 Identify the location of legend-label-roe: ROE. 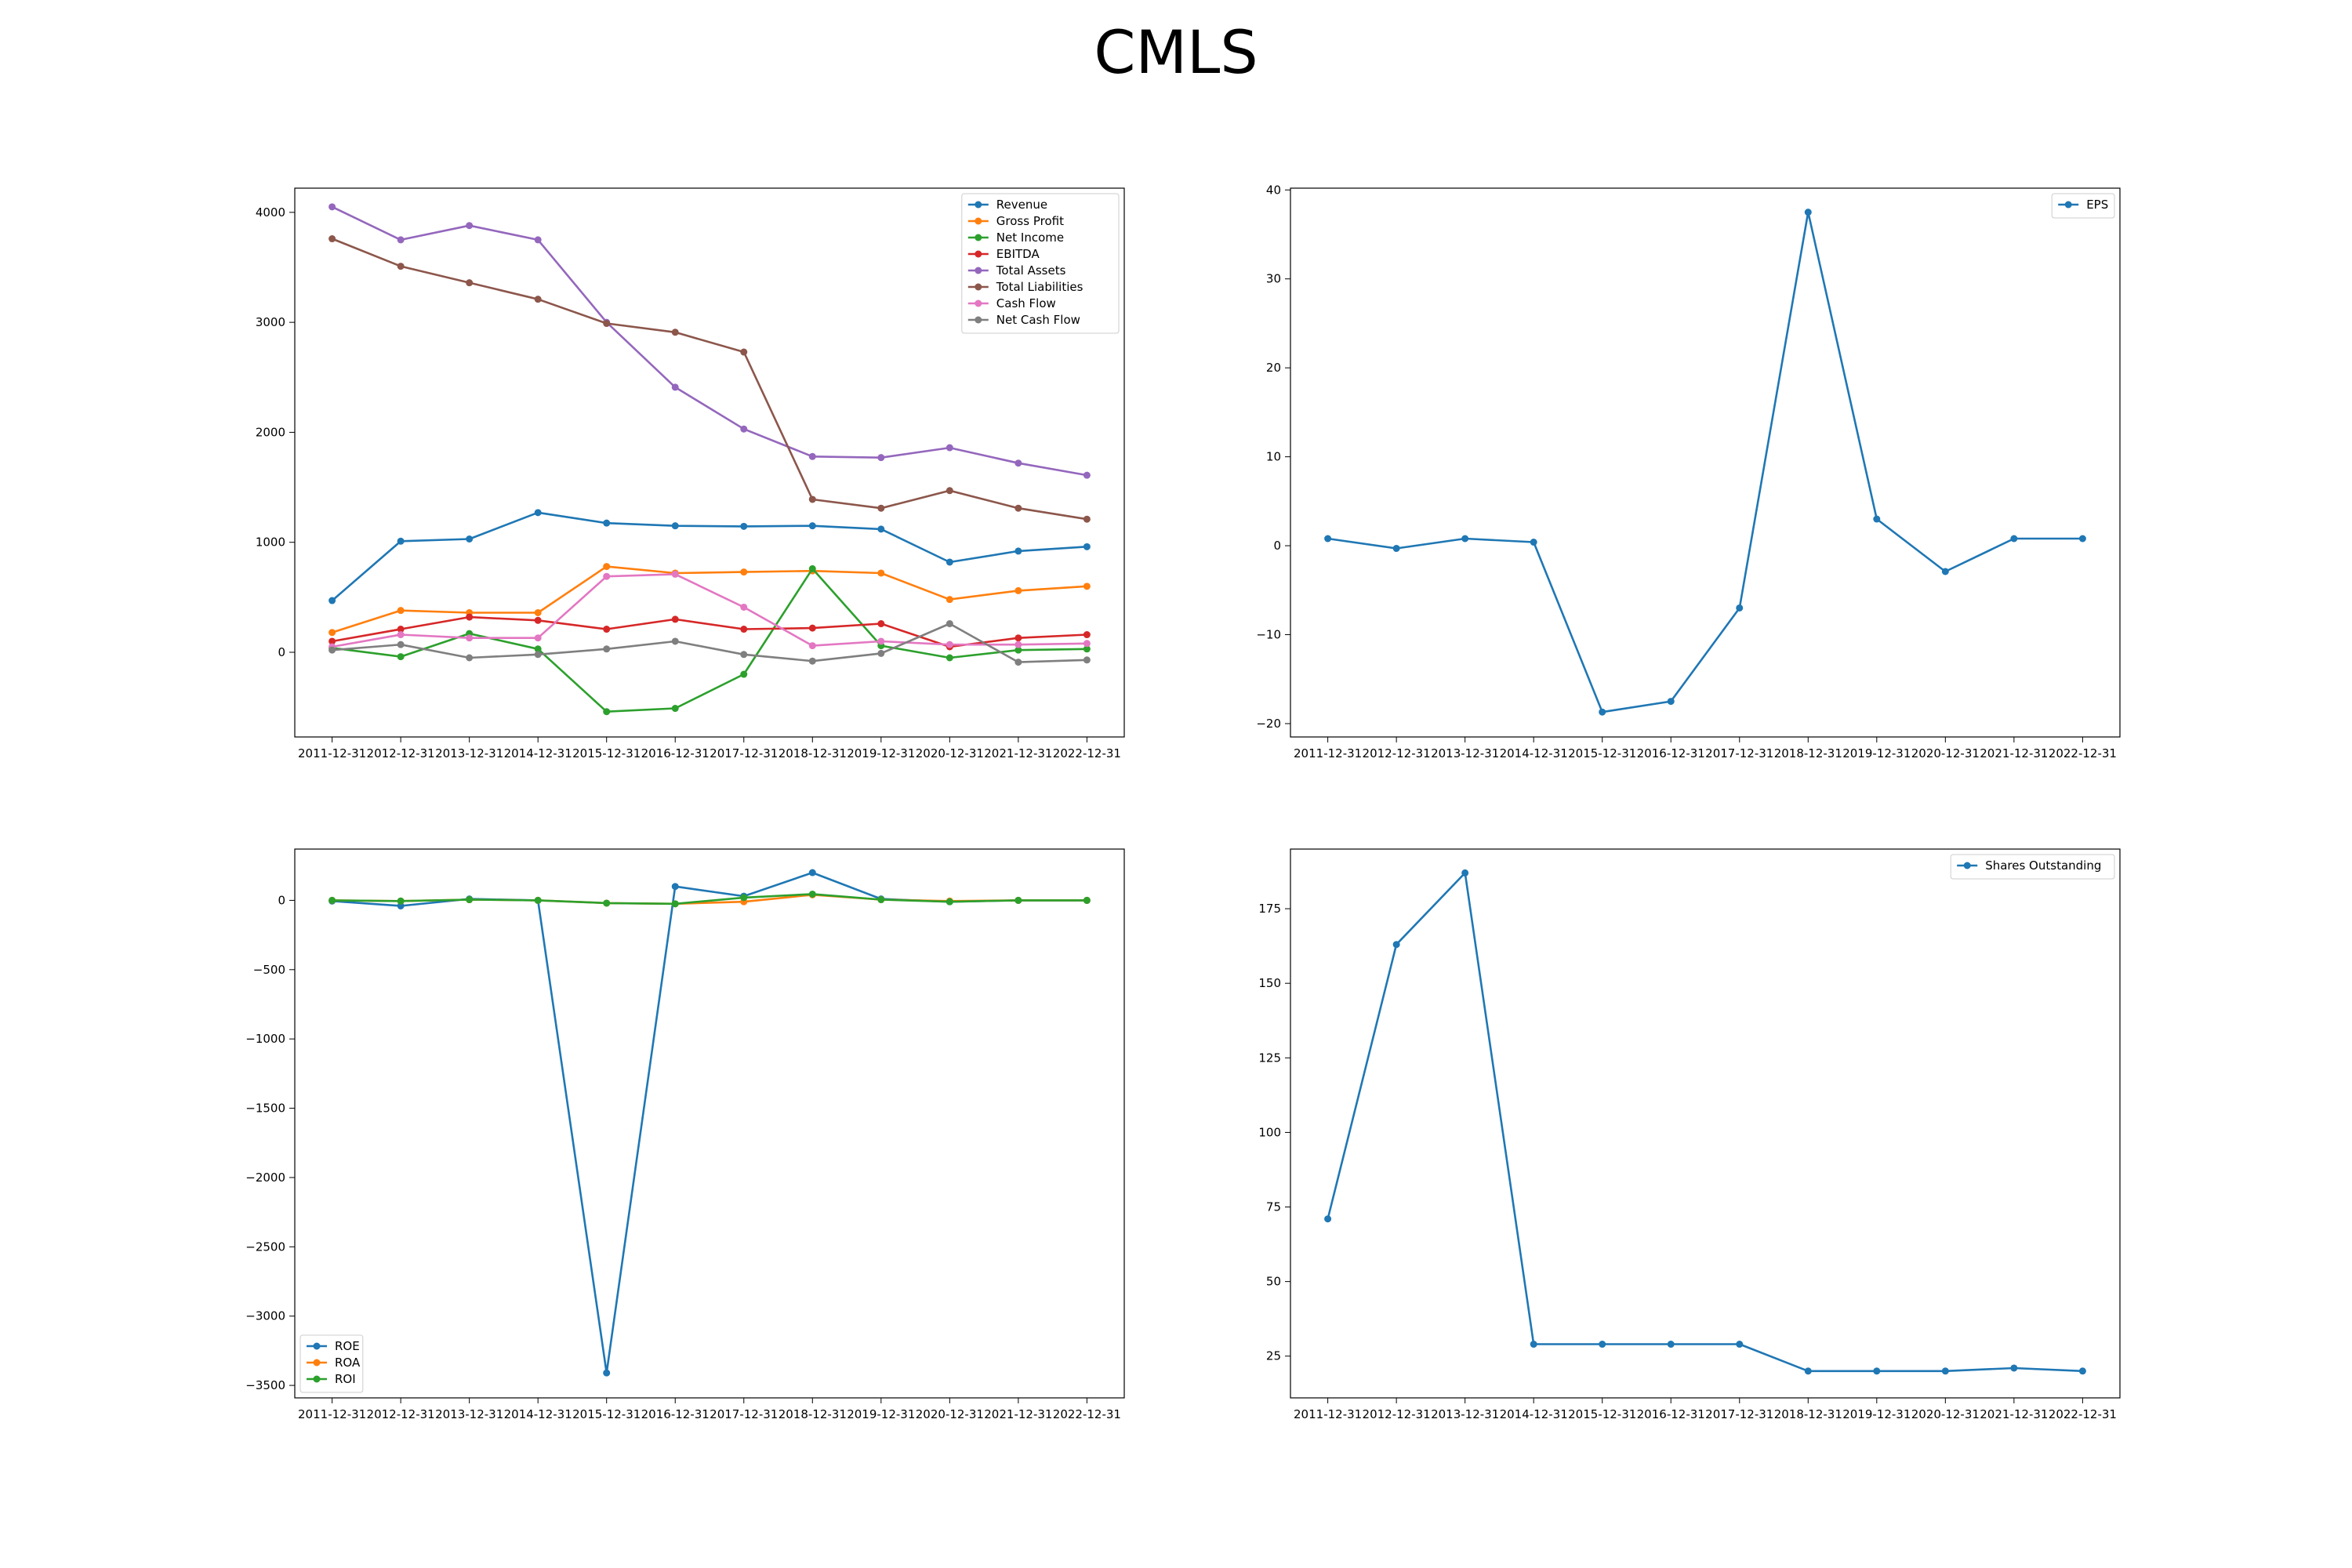
(347, 1346).